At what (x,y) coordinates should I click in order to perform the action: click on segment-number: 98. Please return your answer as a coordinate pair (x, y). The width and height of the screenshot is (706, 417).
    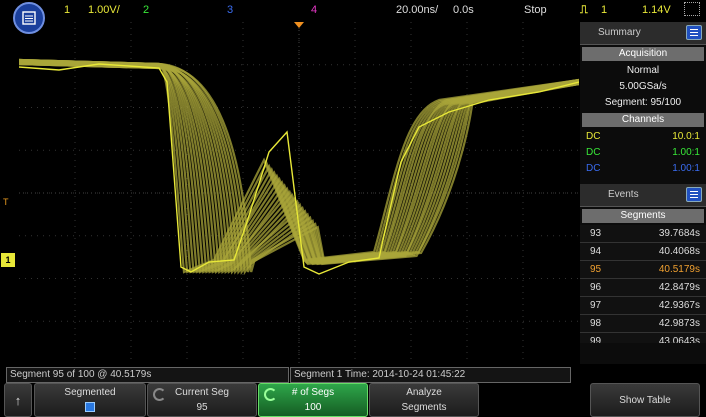
    Looking at the image, I should click on (596, 323).